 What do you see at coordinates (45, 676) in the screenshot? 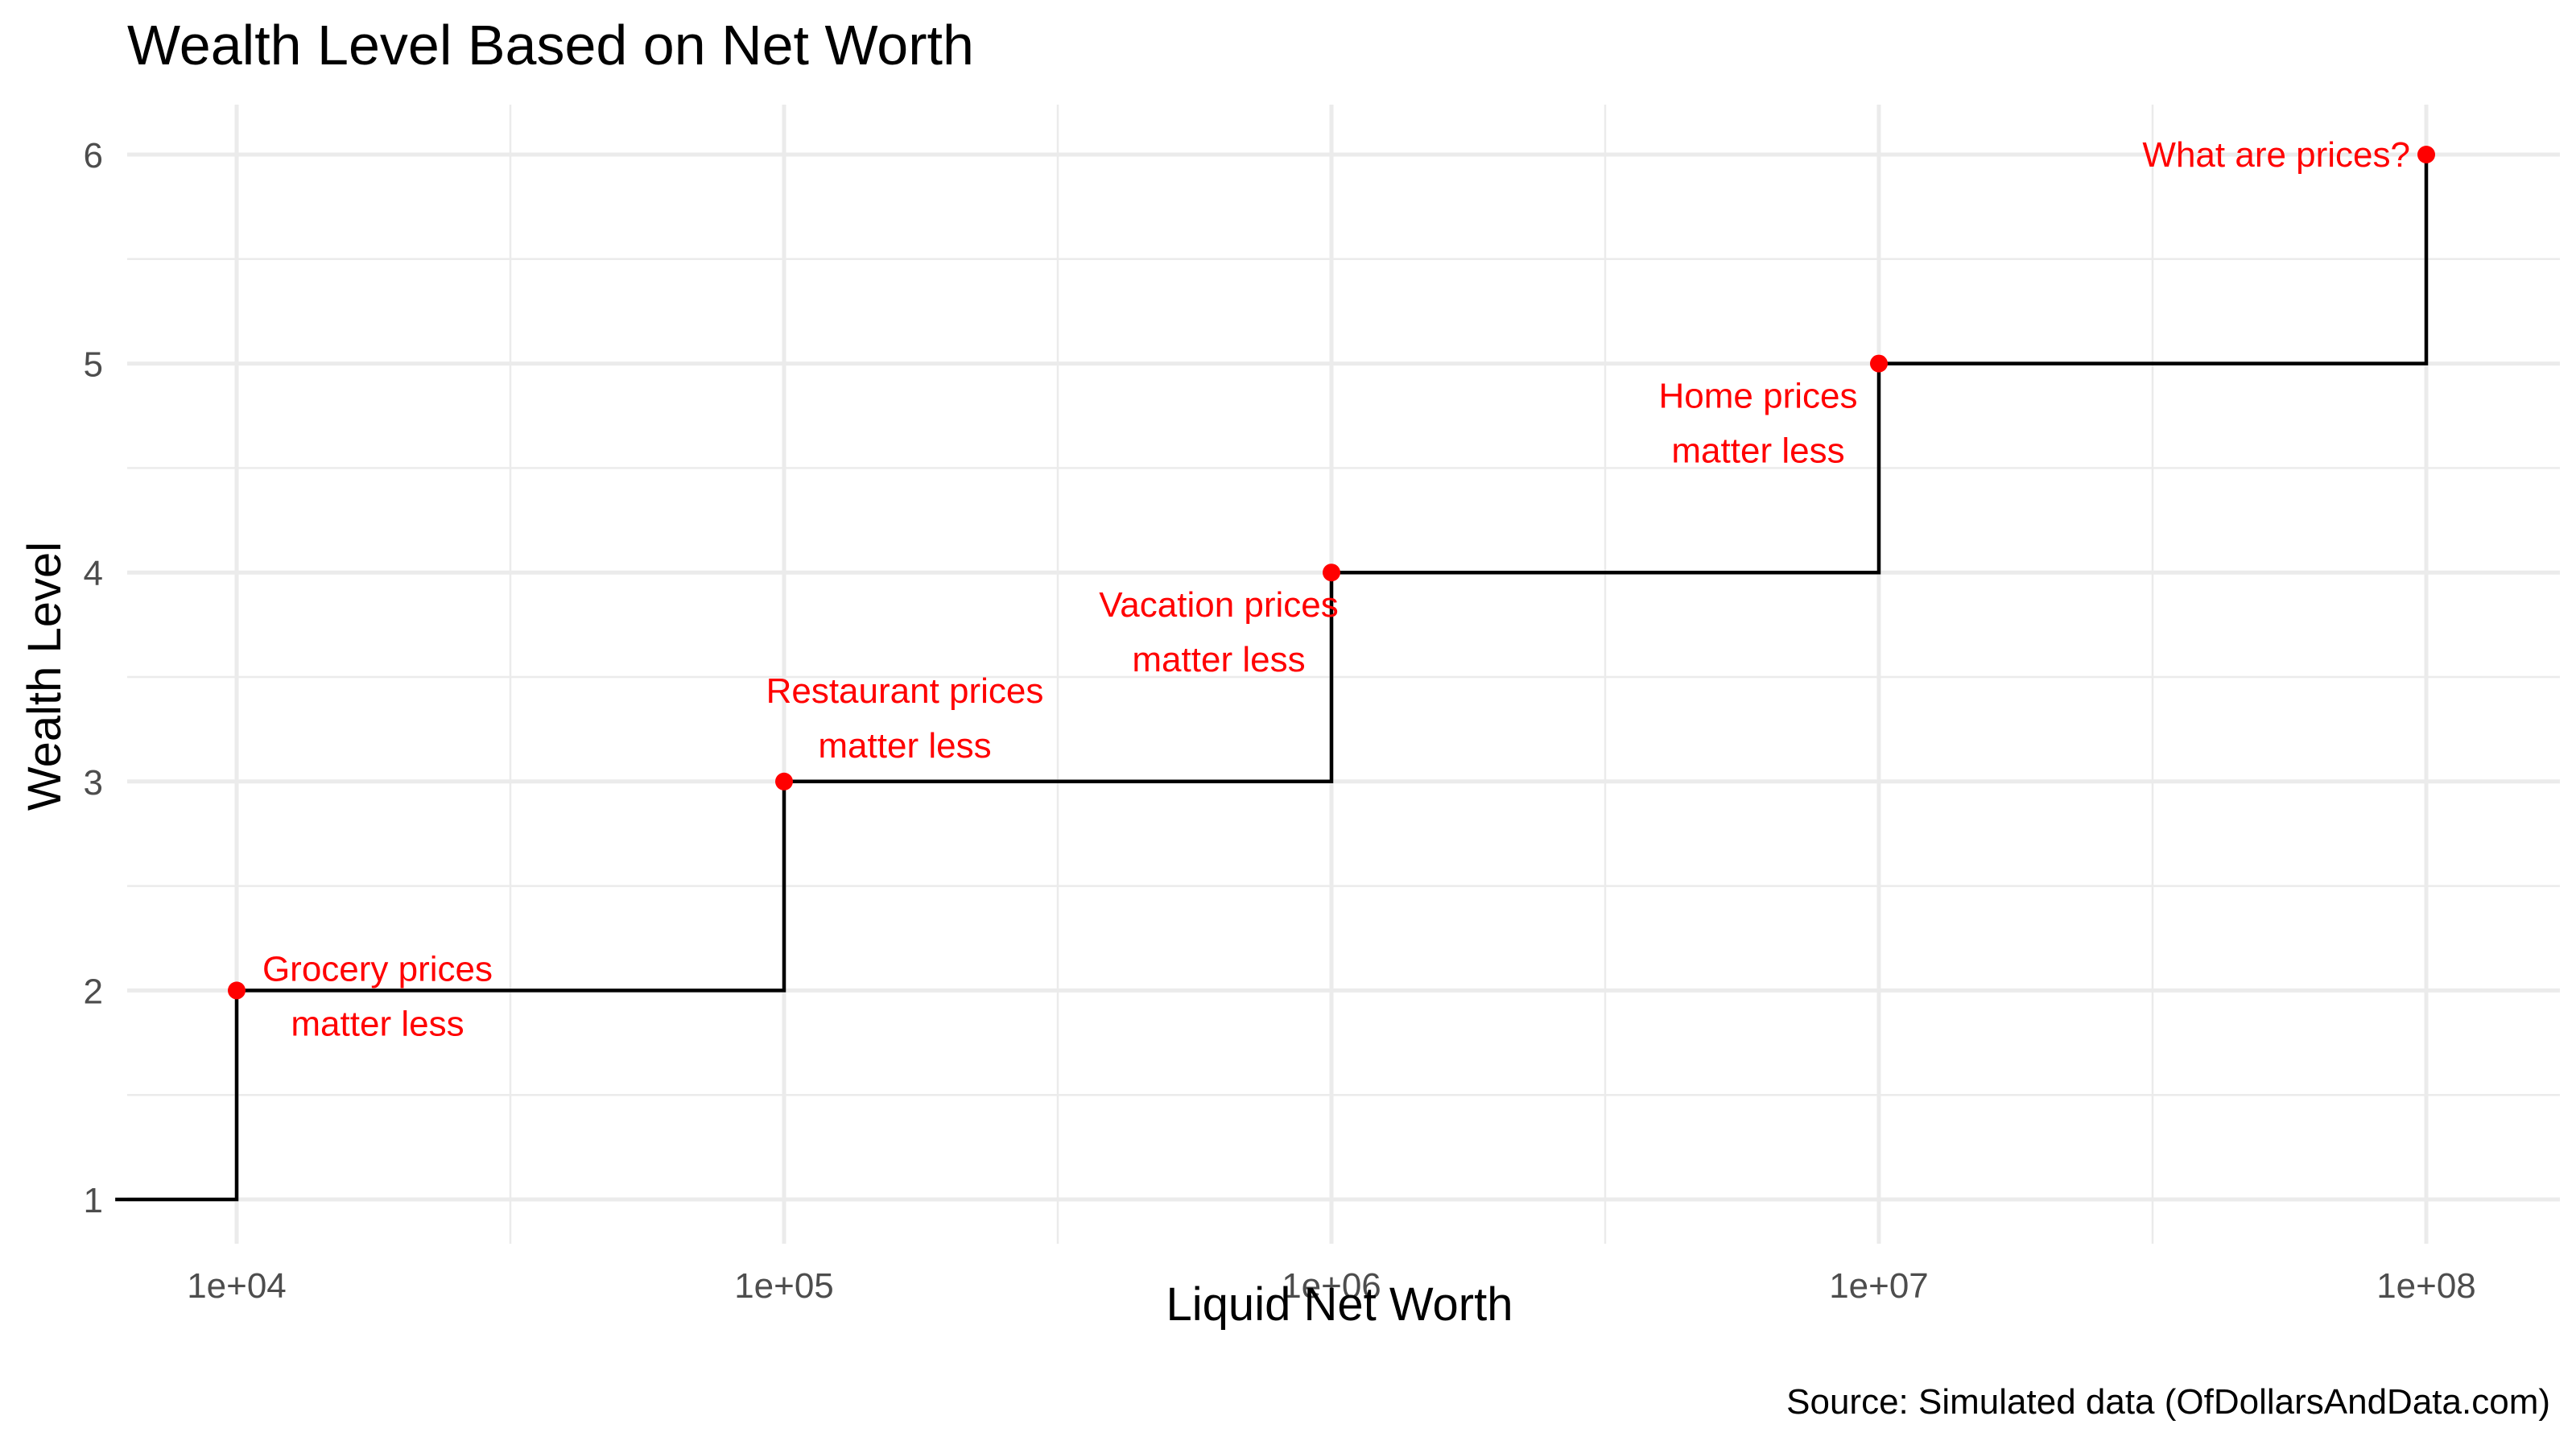
I see `y-axis-title: Wealth Level` at bounding box center [45, 676].